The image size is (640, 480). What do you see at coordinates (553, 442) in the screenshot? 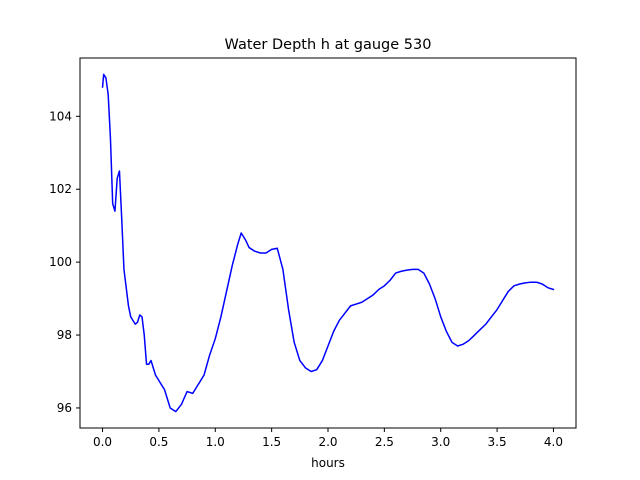
I see `x-tick-label: 4.0` at bounding box center [553, 442].